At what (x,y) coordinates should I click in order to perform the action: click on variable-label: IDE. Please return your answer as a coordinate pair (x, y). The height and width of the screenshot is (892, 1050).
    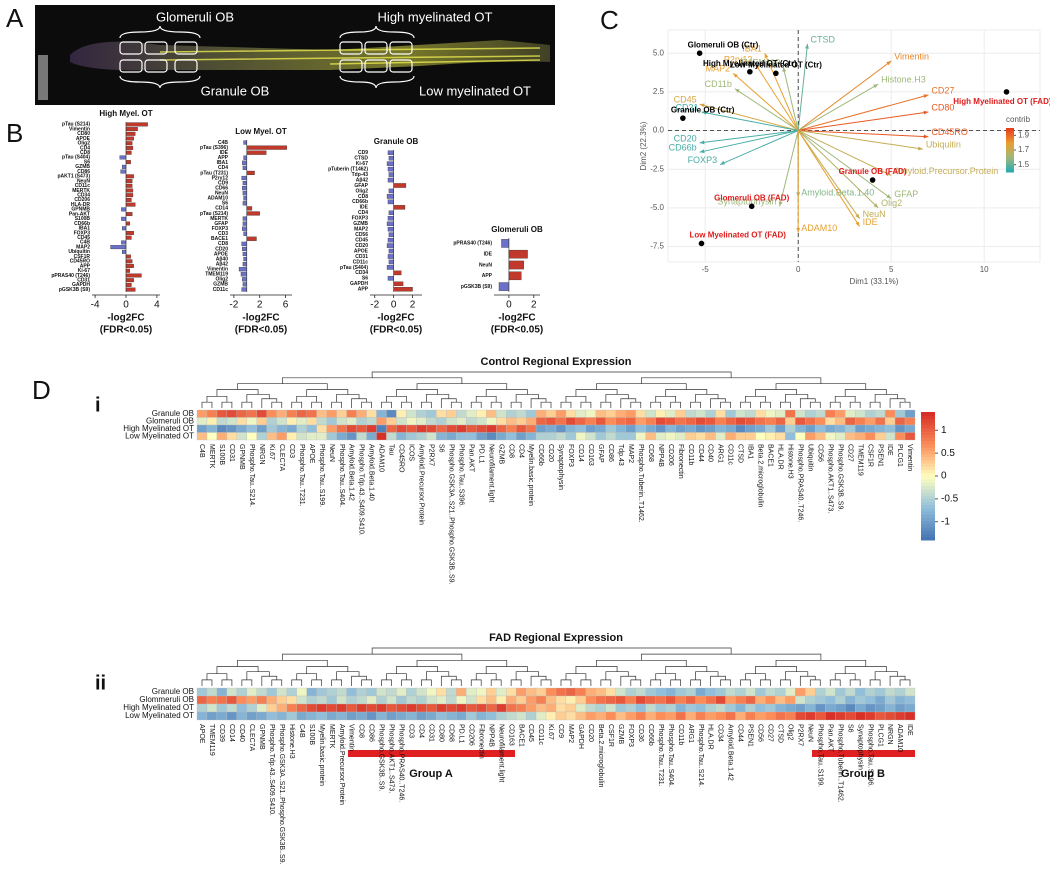
    Looking at the image, I should click on (870, 222).